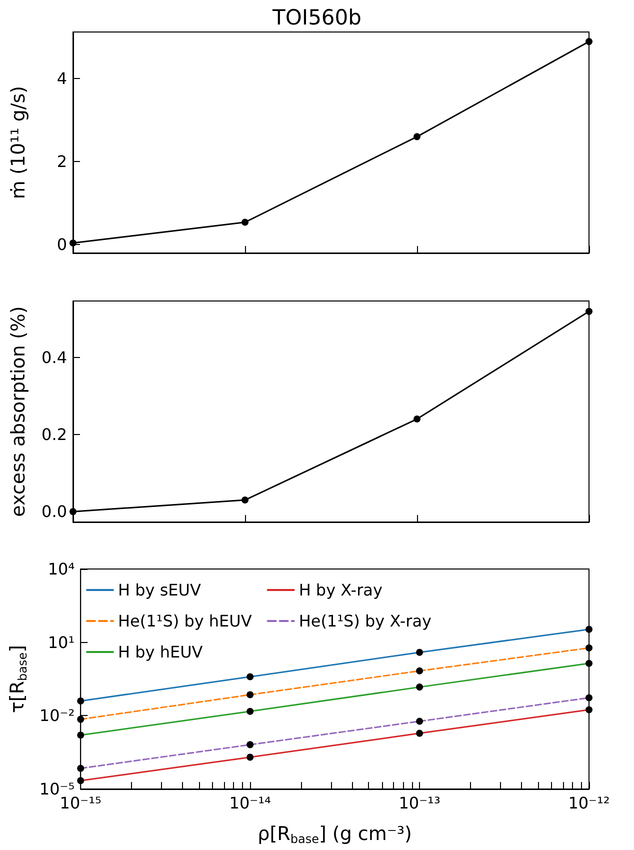 The width and height of the screenshot is (634, 850). I want to click on chart-title: TOI560b, so click(317, 18).